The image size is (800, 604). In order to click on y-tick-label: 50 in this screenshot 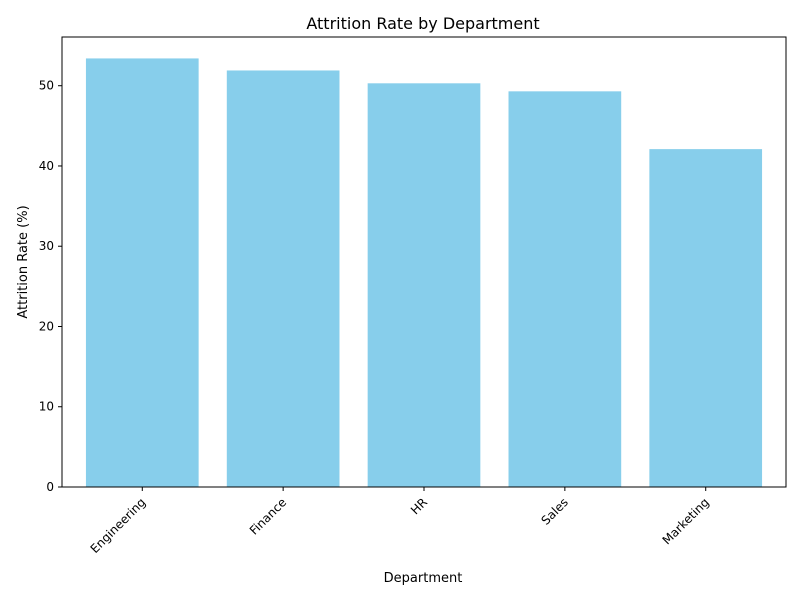, I will do `click(46, 86)`.